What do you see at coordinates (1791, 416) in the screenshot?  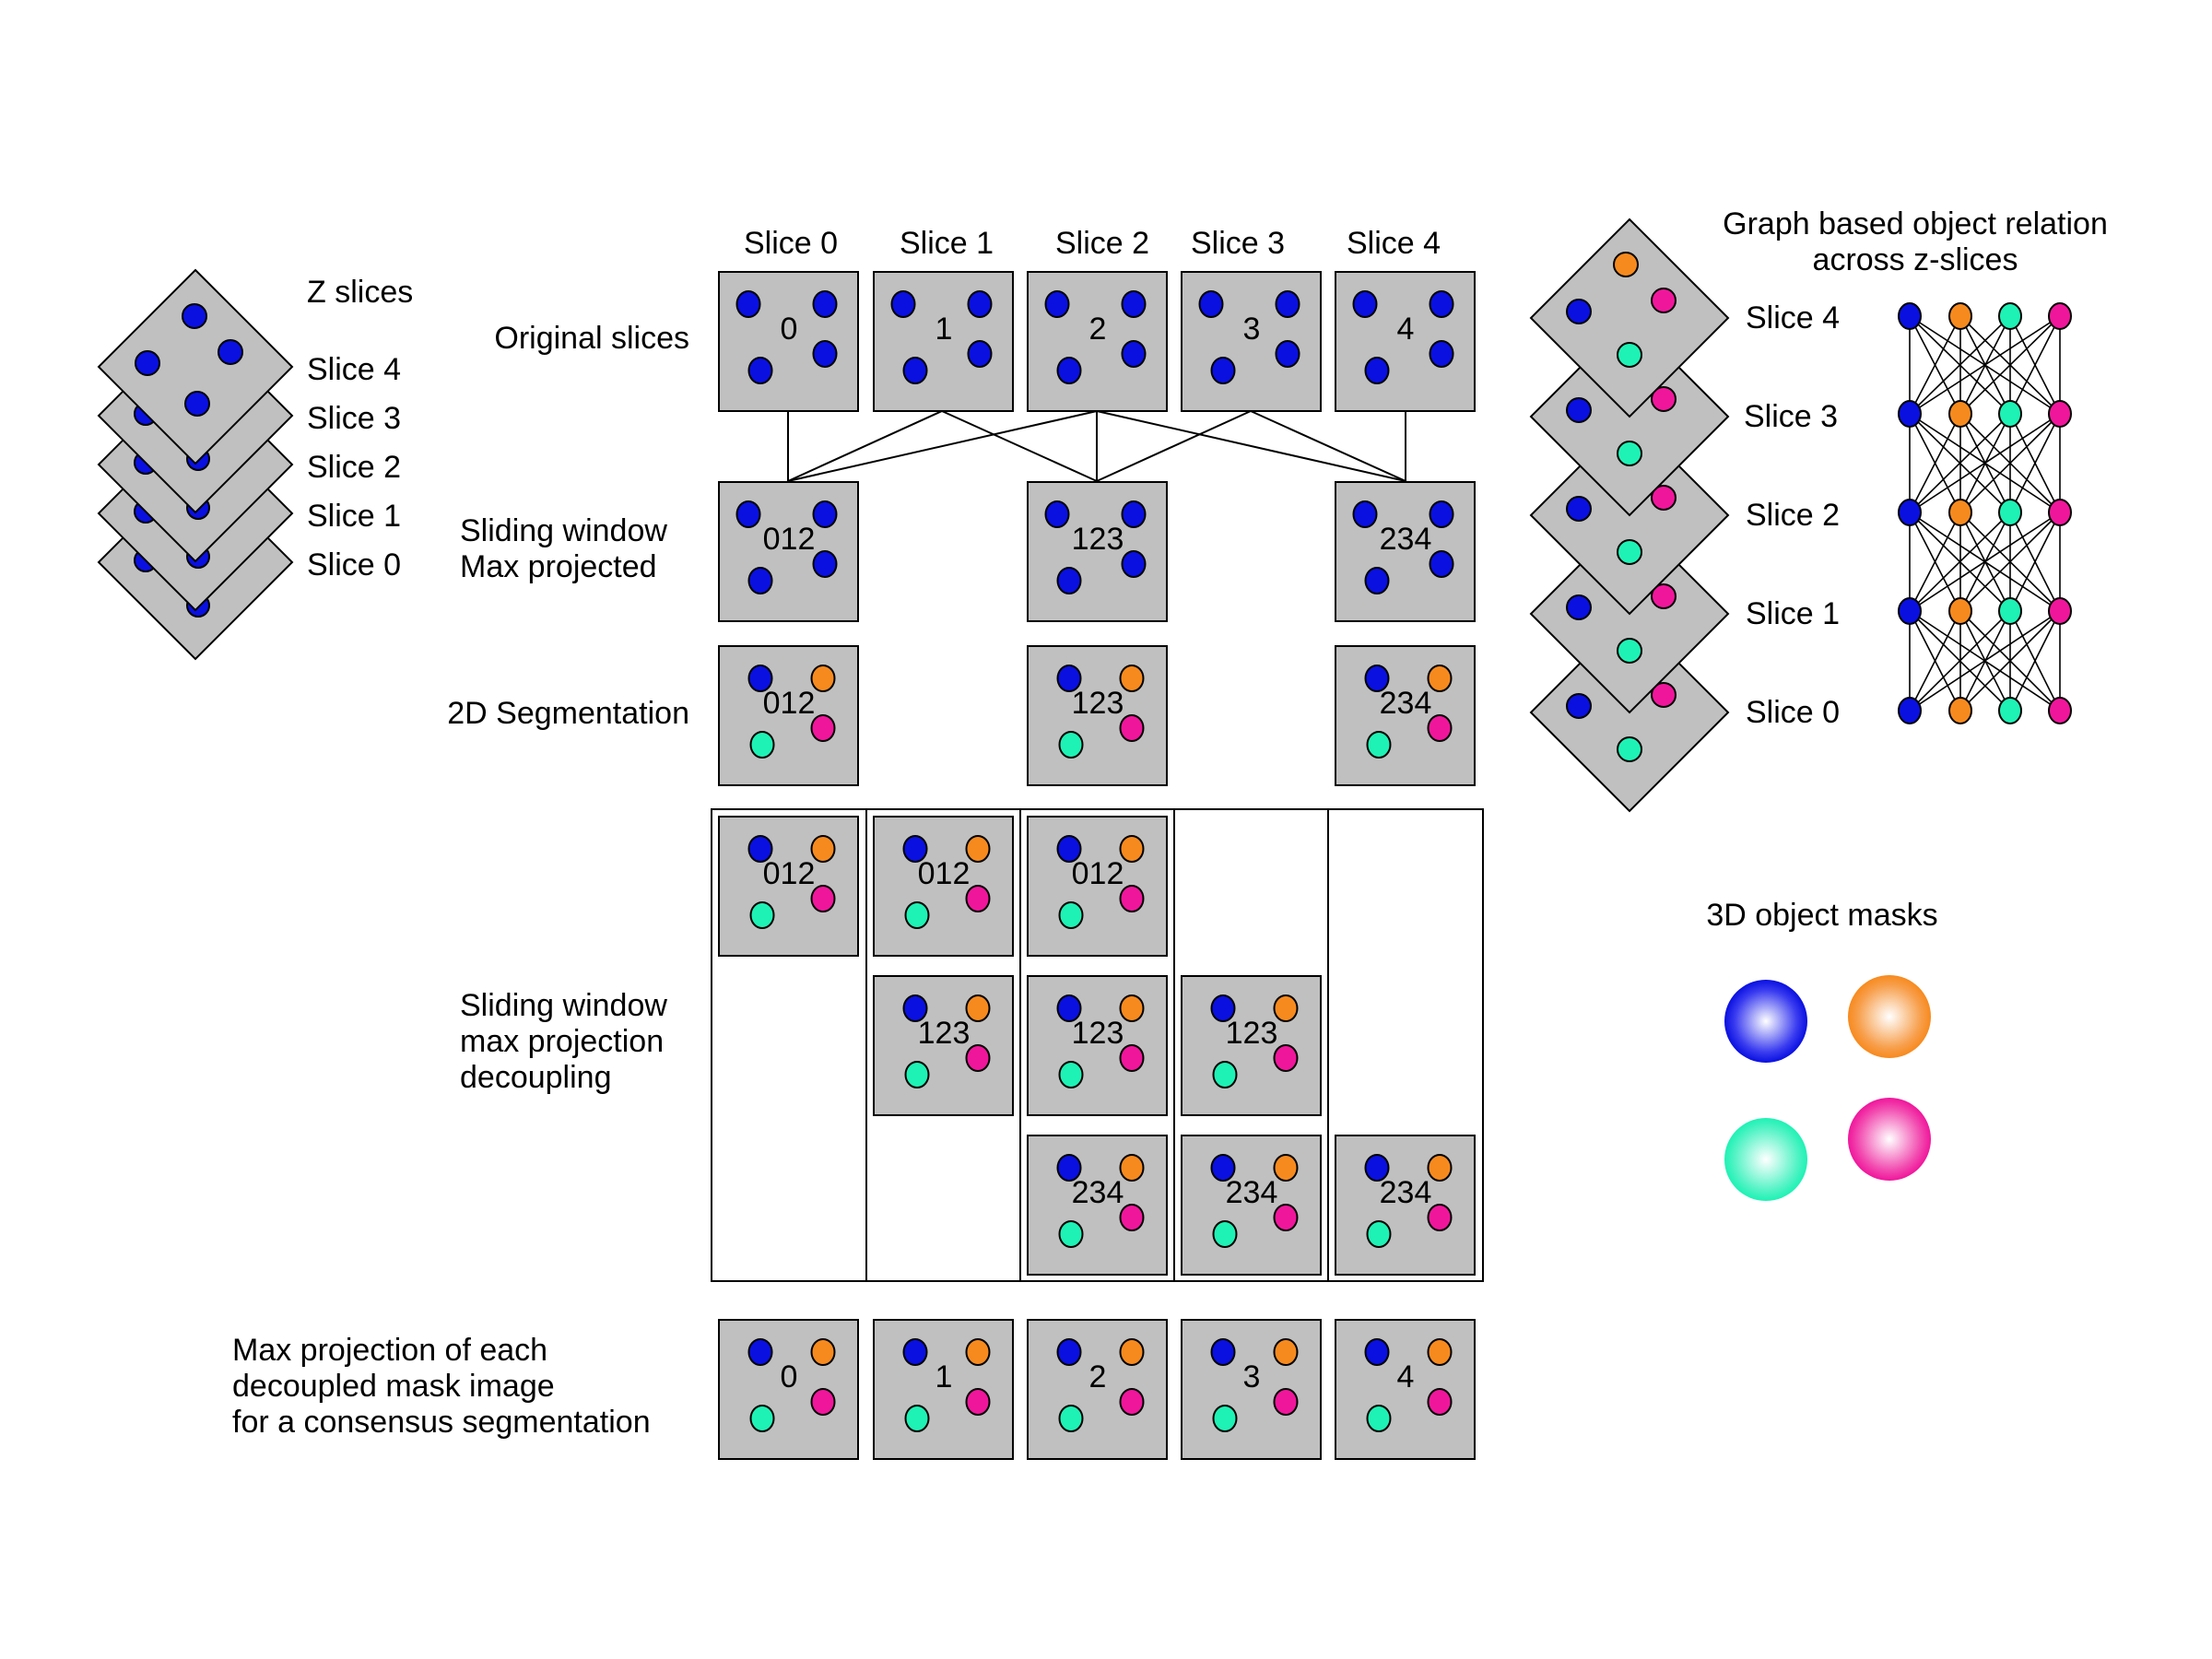 I see `graph-label-slice-3: Slice 3` at bounding box center [1791, 416].